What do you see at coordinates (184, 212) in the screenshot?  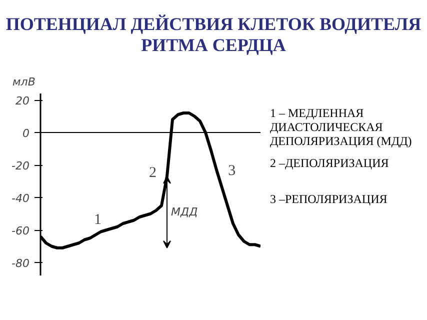 I see `annotation: МДД` at bounding box center [184, 212].